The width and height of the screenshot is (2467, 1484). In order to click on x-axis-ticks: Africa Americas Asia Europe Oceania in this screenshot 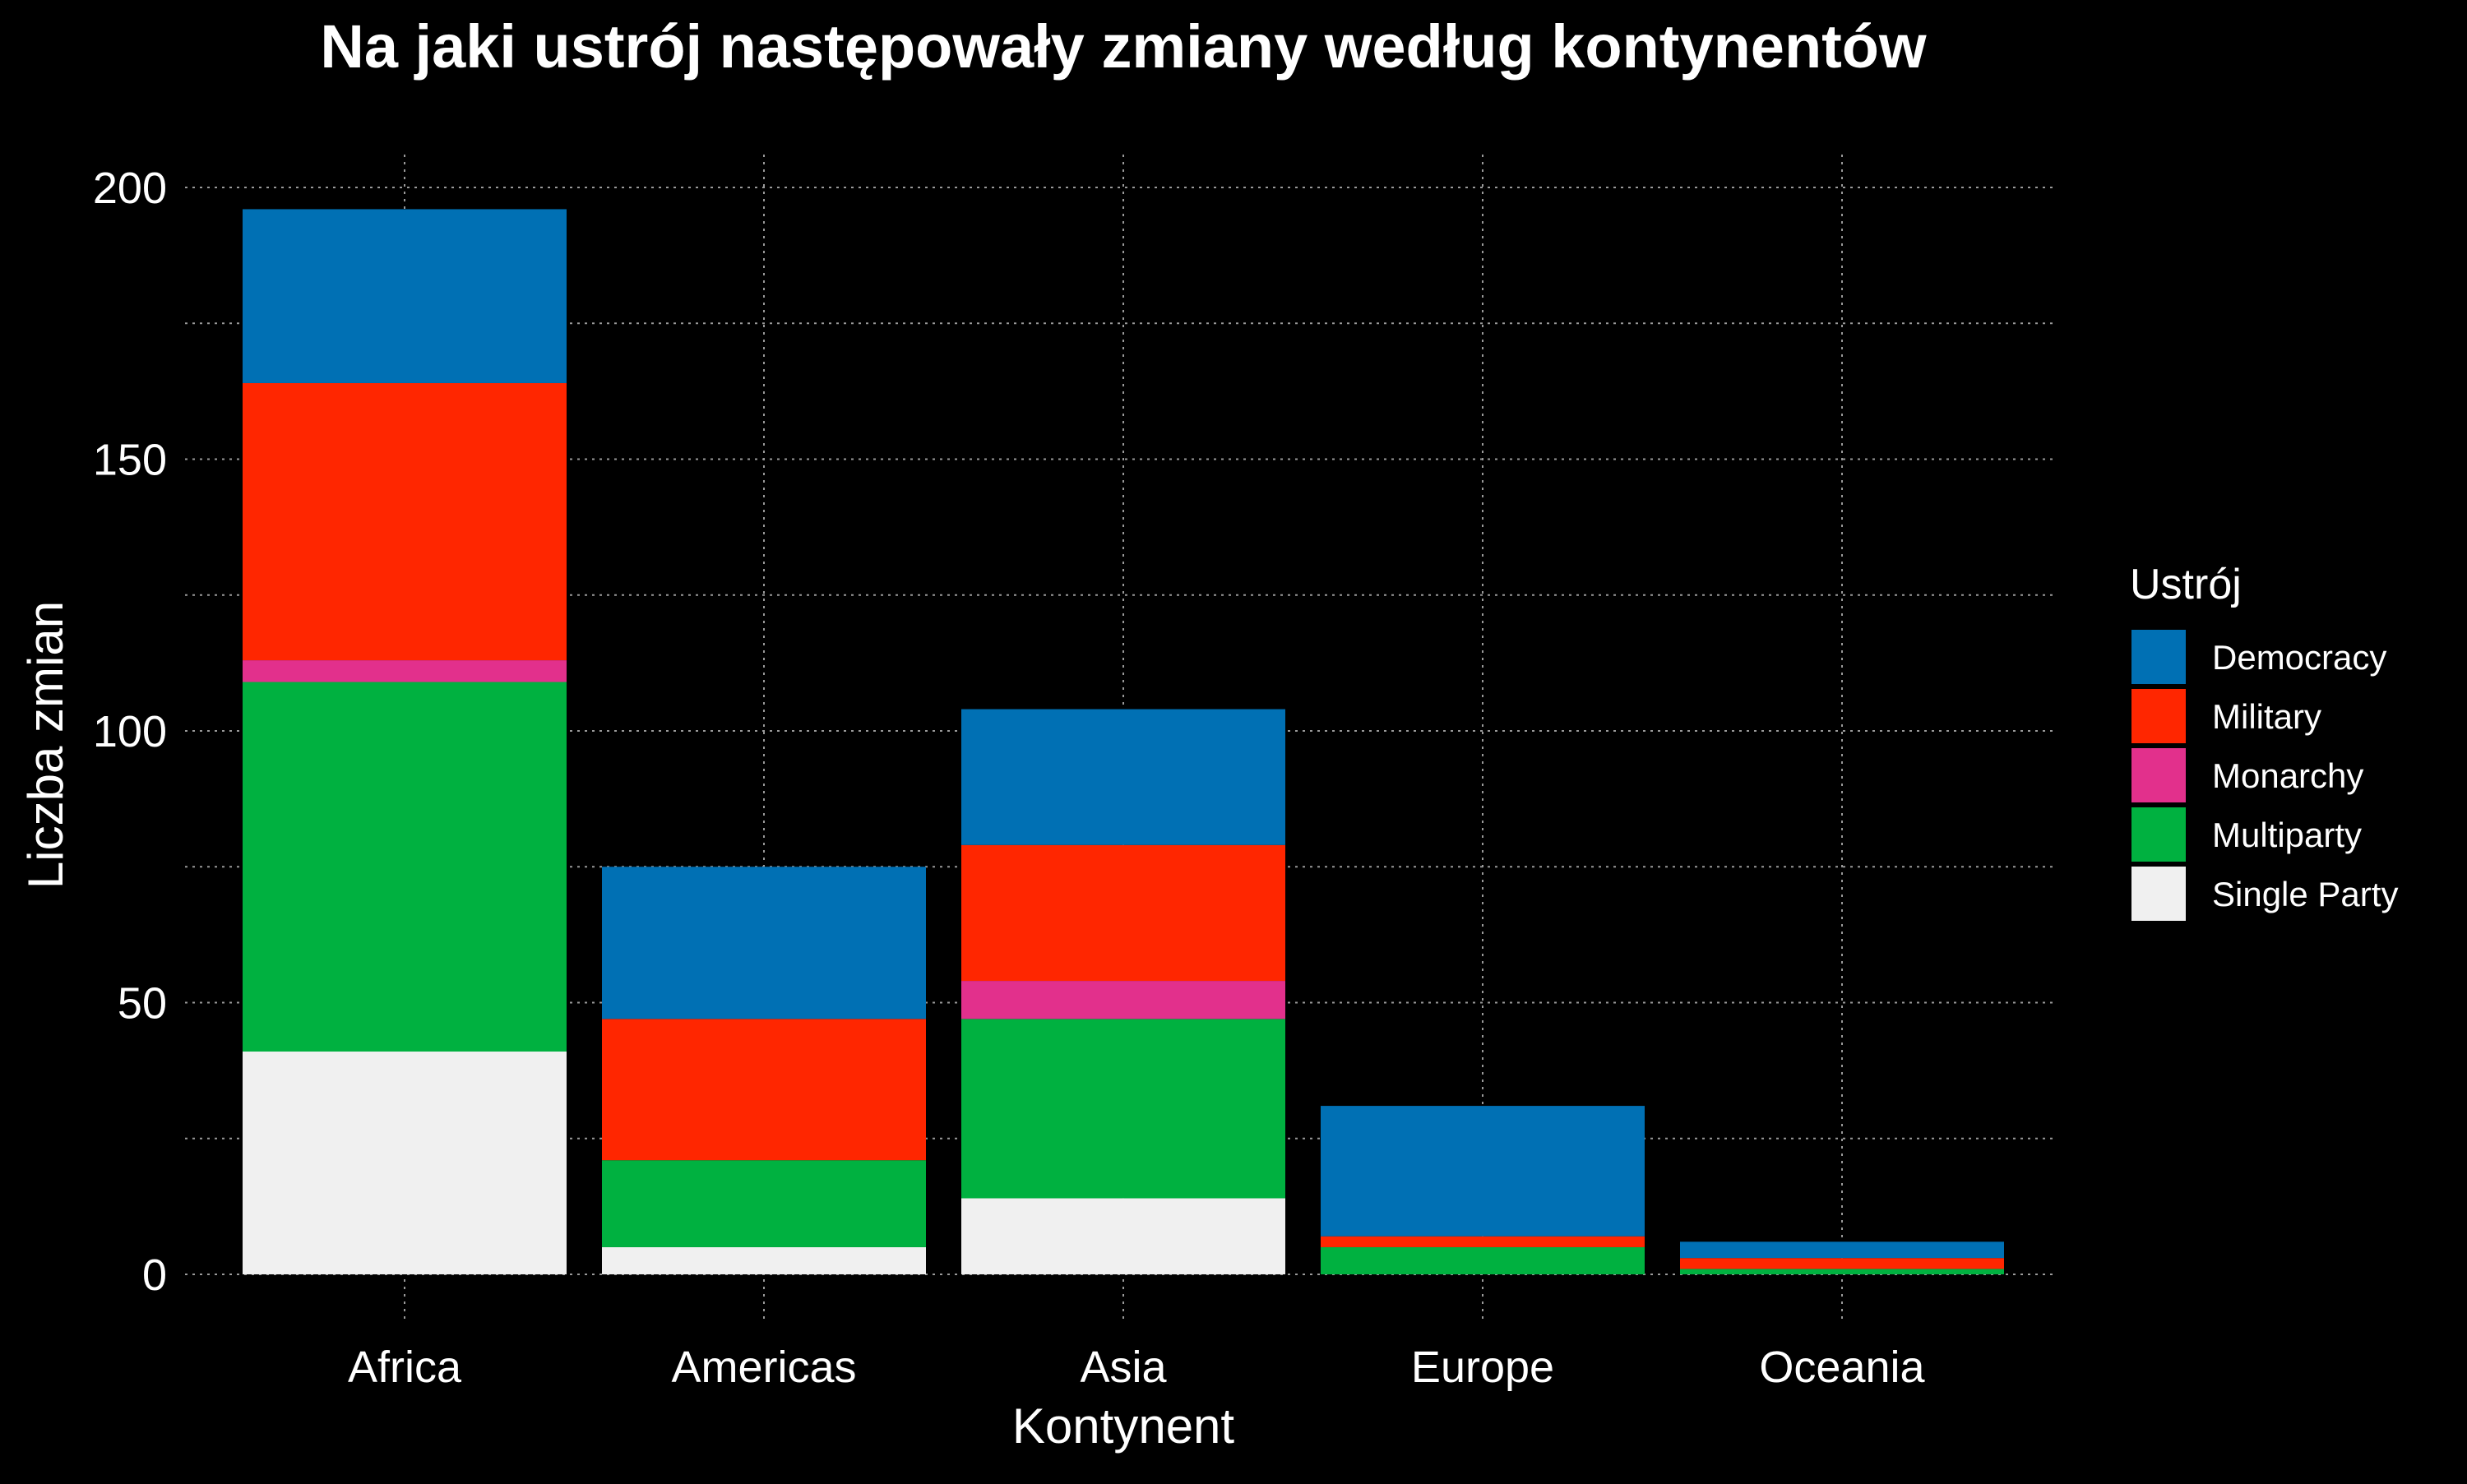, I will do `click(1137, 1368)`.